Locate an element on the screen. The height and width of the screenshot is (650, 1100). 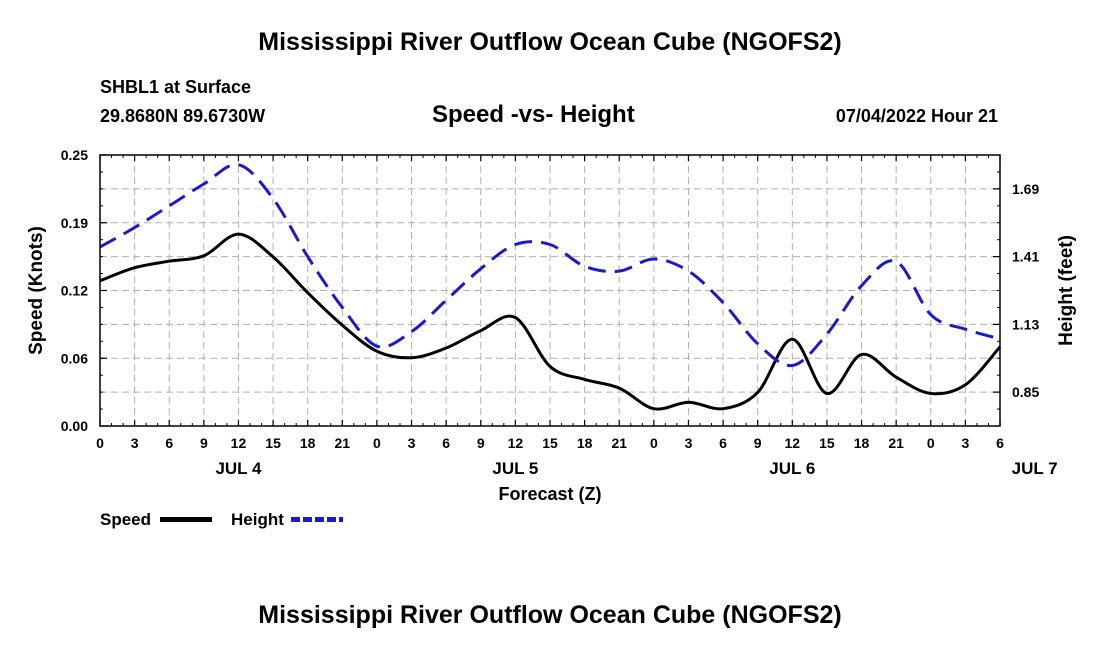
coordinates-label: 29.8680N 89.6730W is located at coordinates (183, 116).